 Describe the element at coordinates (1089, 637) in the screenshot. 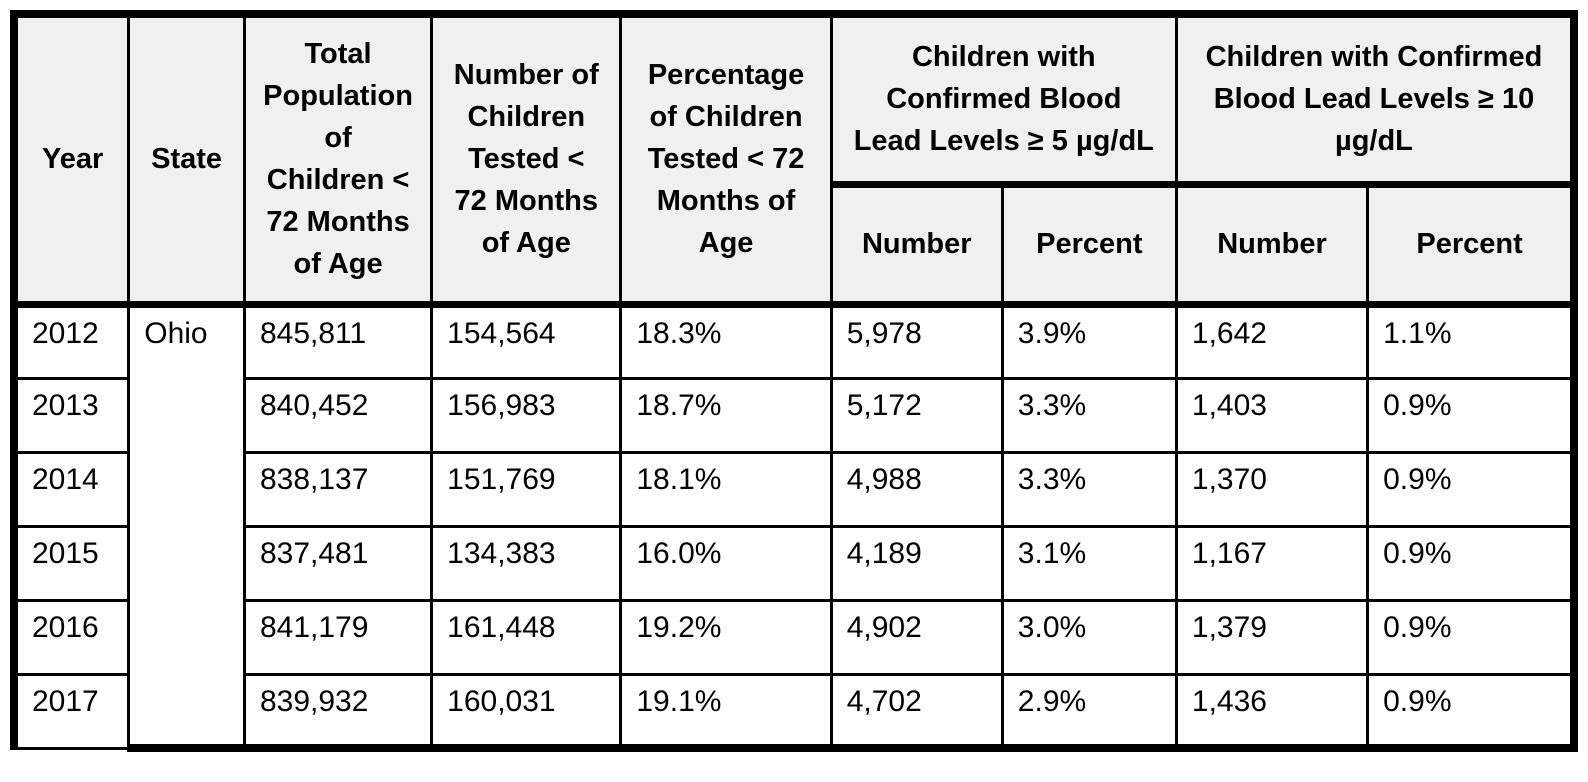

I see `cell-bll5-percent: 3.0%` at that location.